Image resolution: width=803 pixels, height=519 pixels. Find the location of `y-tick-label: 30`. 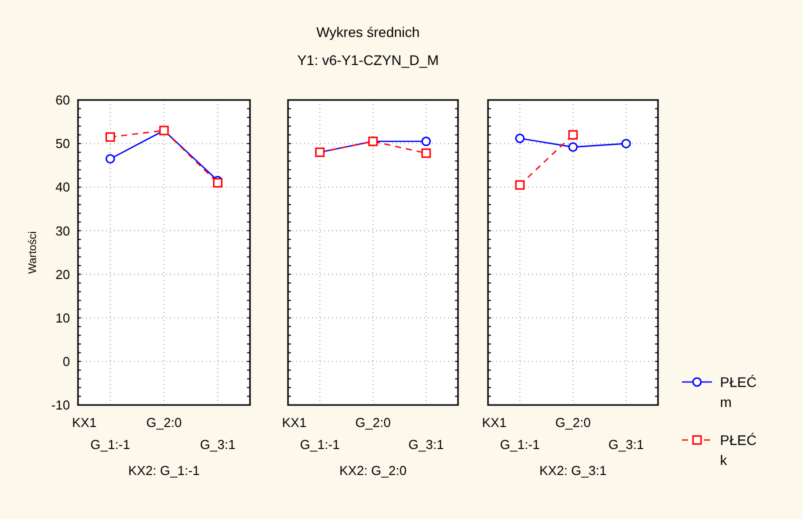

y-tick-label: 30 is located at coordinates (63, 230).